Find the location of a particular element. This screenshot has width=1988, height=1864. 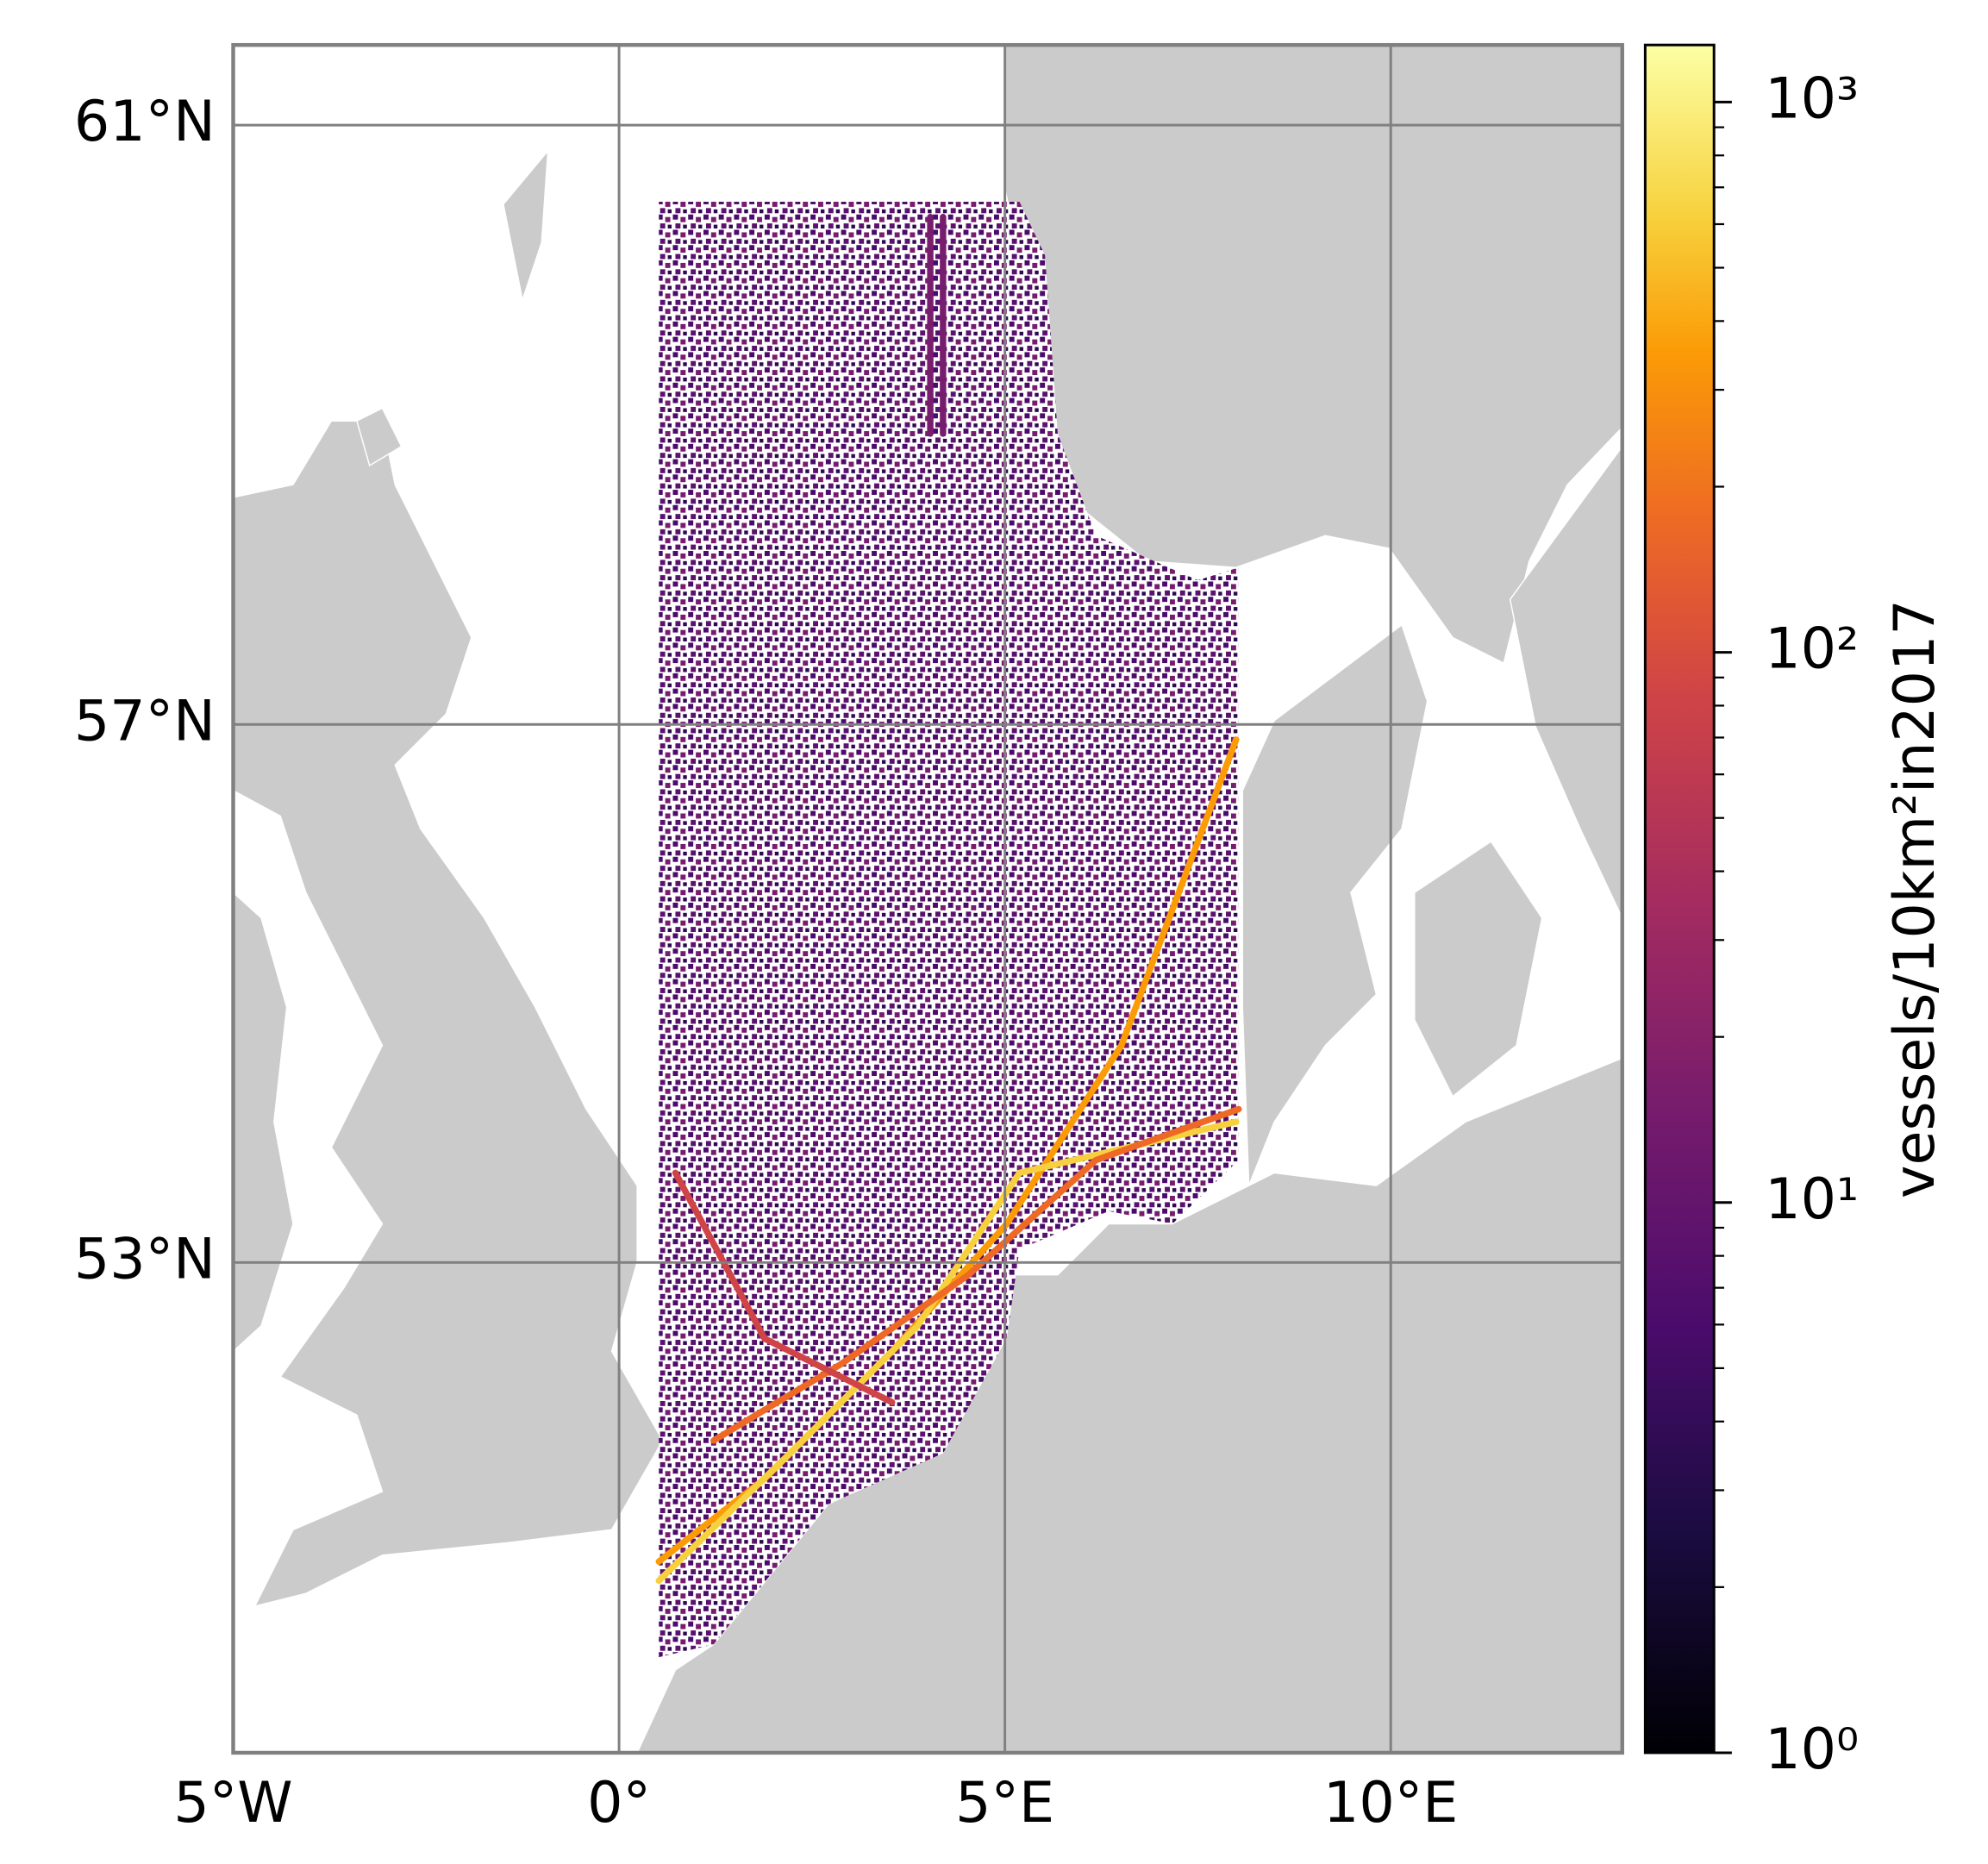

x-tick-label: 10°E is located at coordinates (1390, 1803).